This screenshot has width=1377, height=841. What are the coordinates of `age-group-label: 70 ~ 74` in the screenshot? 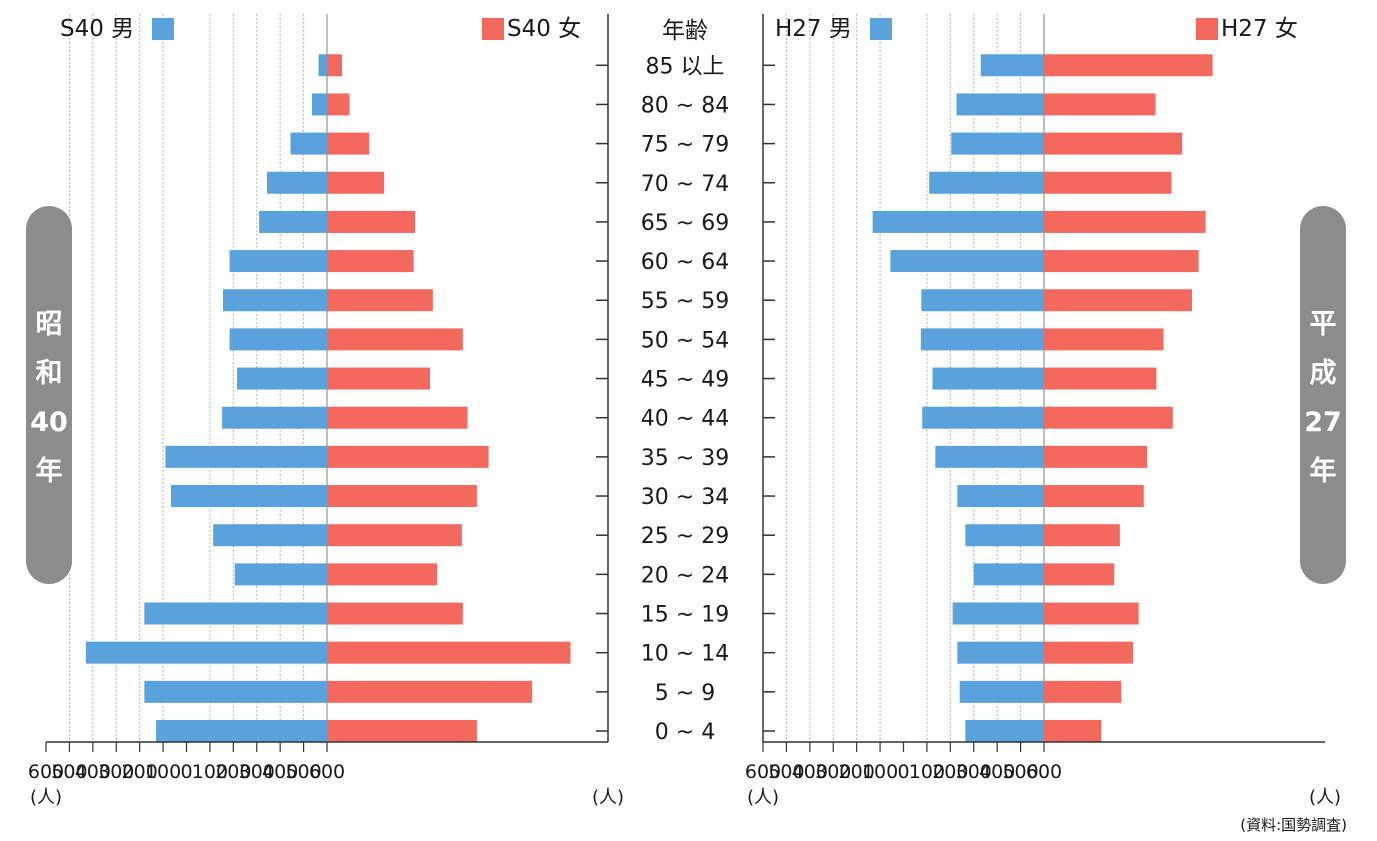 It's located at (685, 184).